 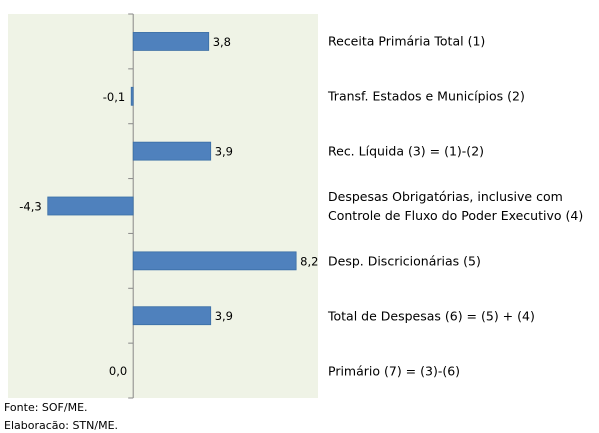 I want to click on category-label: Primário (7) = (3)-(6), so click(x=394, y=371).